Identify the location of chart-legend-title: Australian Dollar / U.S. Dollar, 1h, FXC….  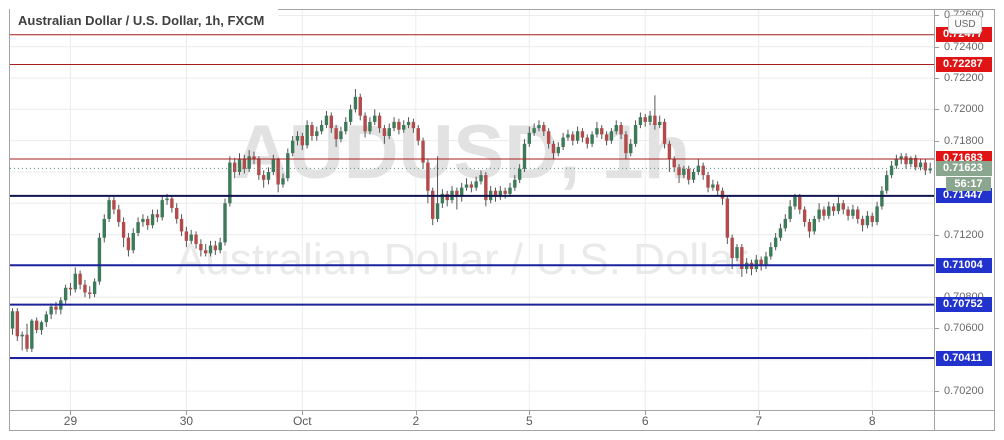
(144, 21).